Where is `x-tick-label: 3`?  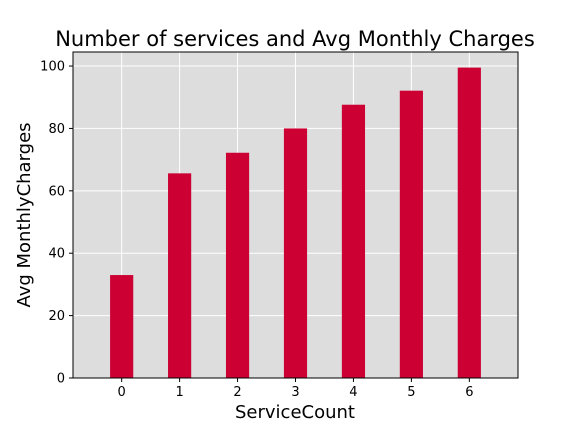
x-tick-label: 3 is located at coordinates (295, 392).